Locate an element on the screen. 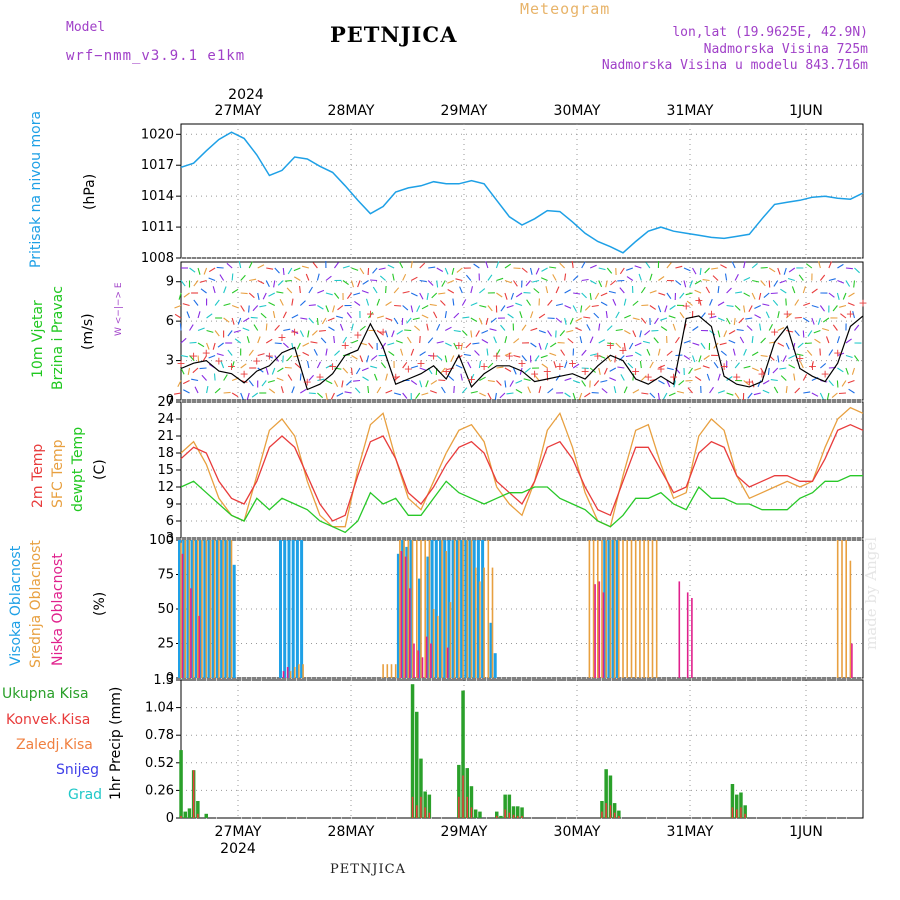 This screenshot has width=900, height=900. pressure-tick-label: 1014 is located at coordinates (157, 196).